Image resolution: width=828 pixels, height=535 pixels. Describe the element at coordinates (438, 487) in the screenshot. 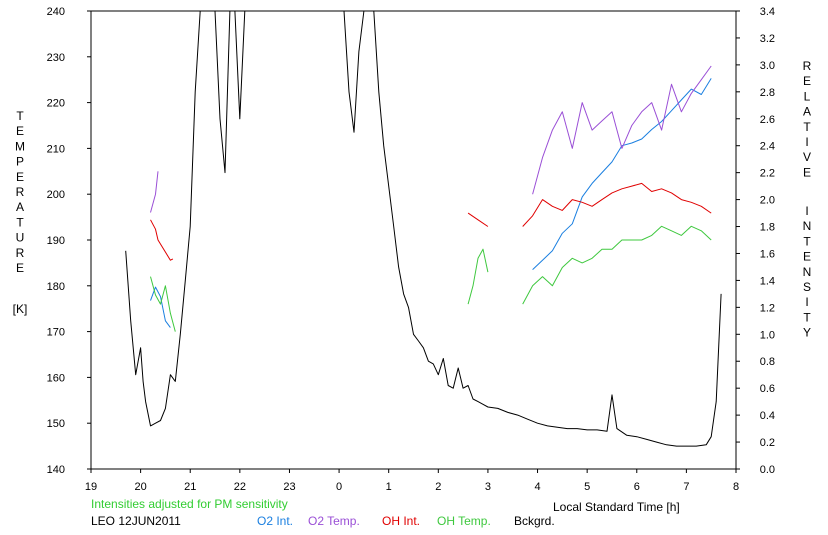

I see `x-tick-label: 2` at that location.